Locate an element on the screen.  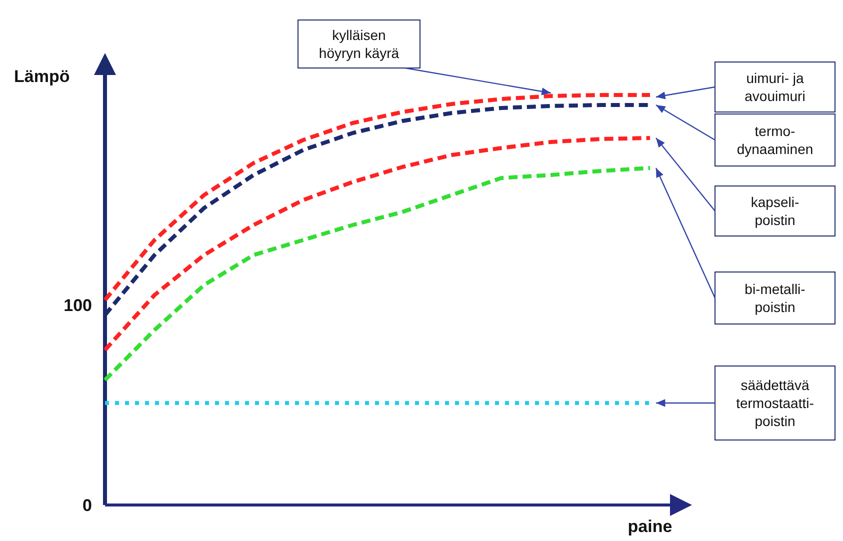
text: säädettävä termostaatti-poistin is located at coordinates (775, 403).